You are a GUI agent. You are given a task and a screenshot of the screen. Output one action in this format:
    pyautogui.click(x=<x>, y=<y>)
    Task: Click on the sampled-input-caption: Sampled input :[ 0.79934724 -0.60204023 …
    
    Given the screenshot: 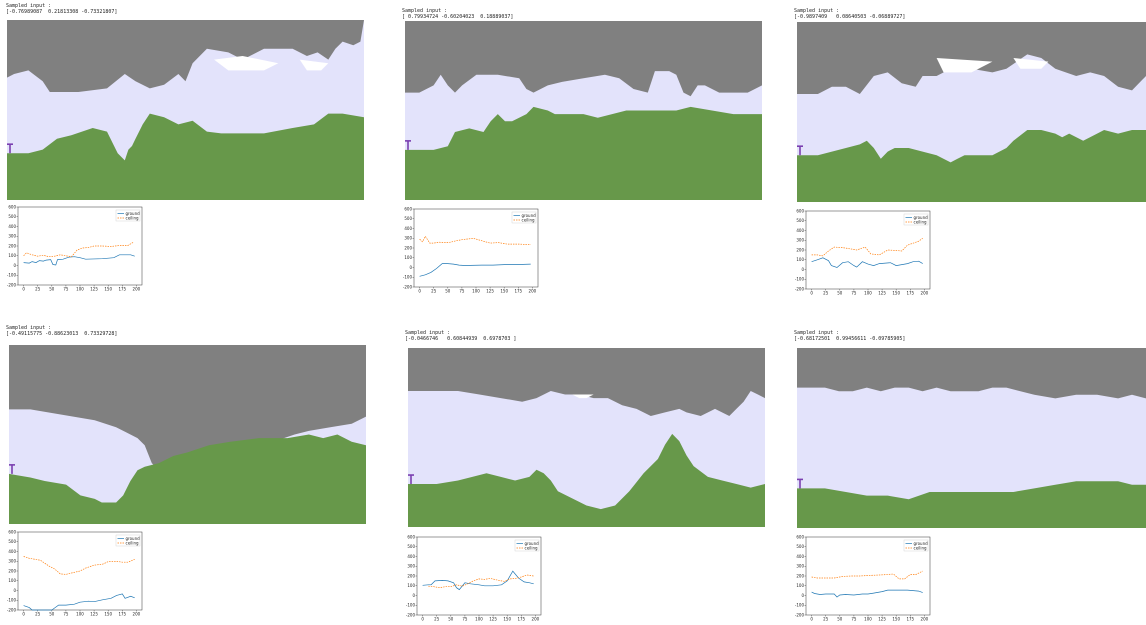 What is the action you would take?
    pyautogui.click(x=457, y=14)
    